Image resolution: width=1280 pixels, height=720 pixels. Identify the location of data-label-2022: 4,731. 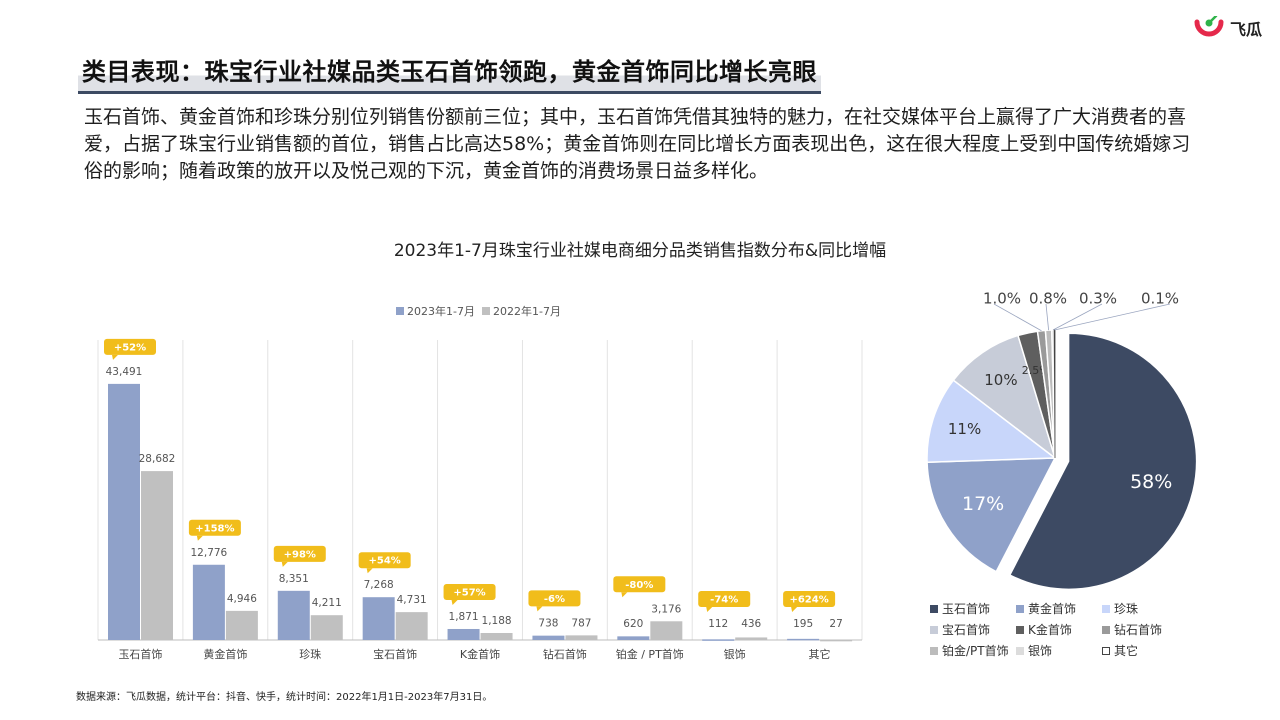
(412, 600).